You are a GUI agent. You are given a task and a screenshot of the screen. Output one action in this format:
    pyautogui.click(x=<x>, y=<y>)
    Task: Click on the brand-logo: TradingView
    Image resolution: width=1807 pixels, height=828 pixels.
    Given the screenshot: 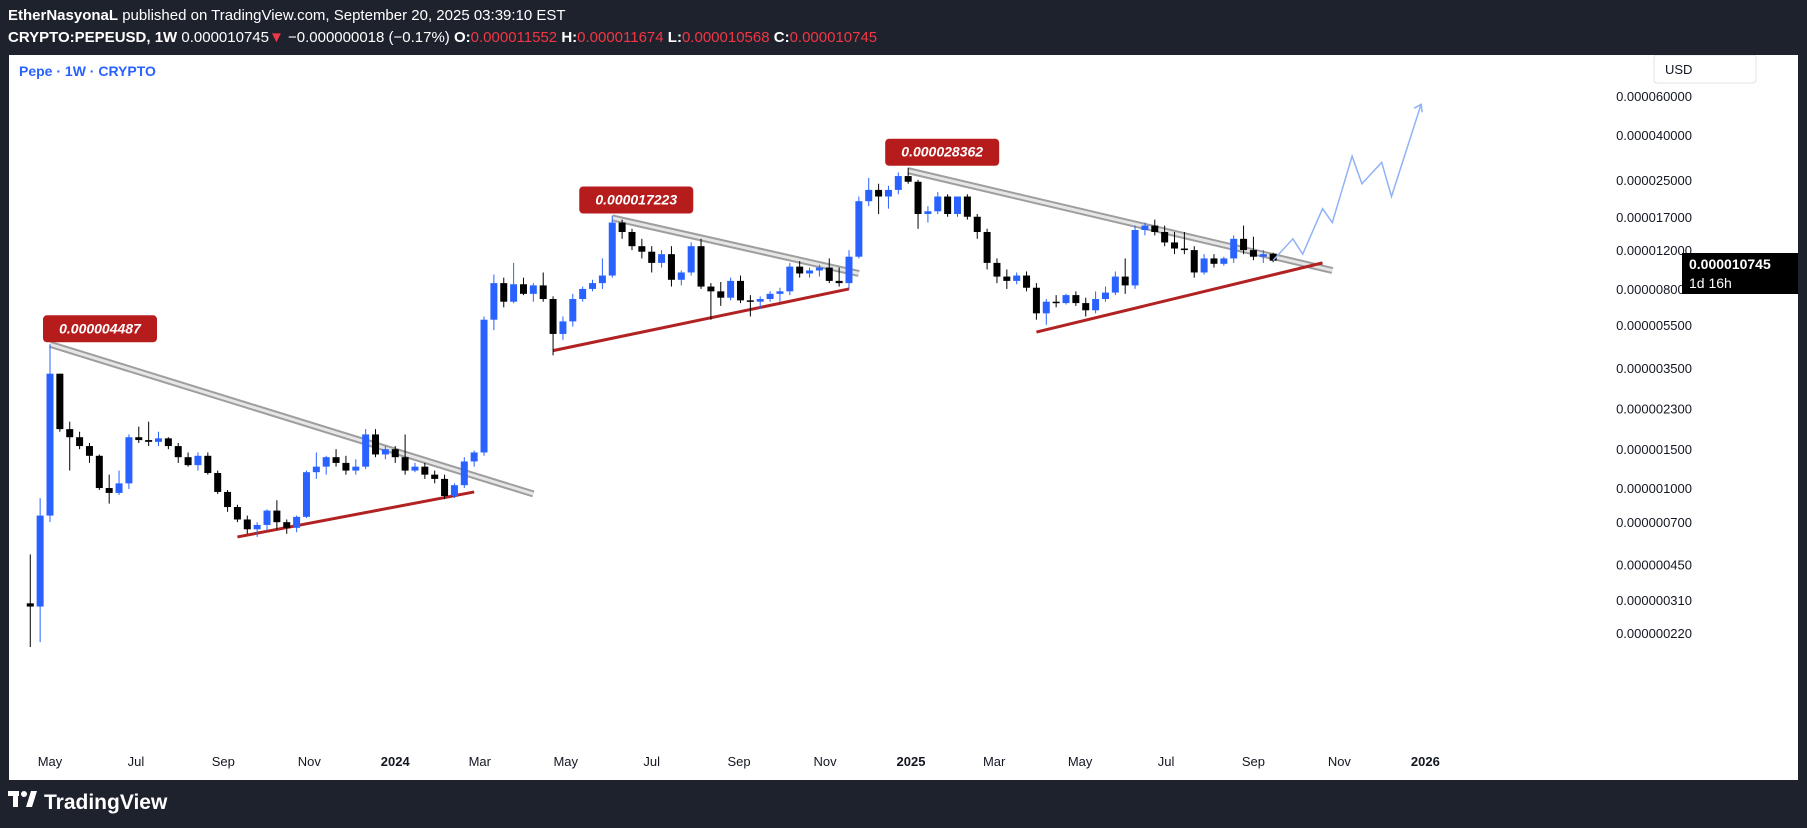 What is the action you would take?
    pyautogui.click(x=87, y=803)
    